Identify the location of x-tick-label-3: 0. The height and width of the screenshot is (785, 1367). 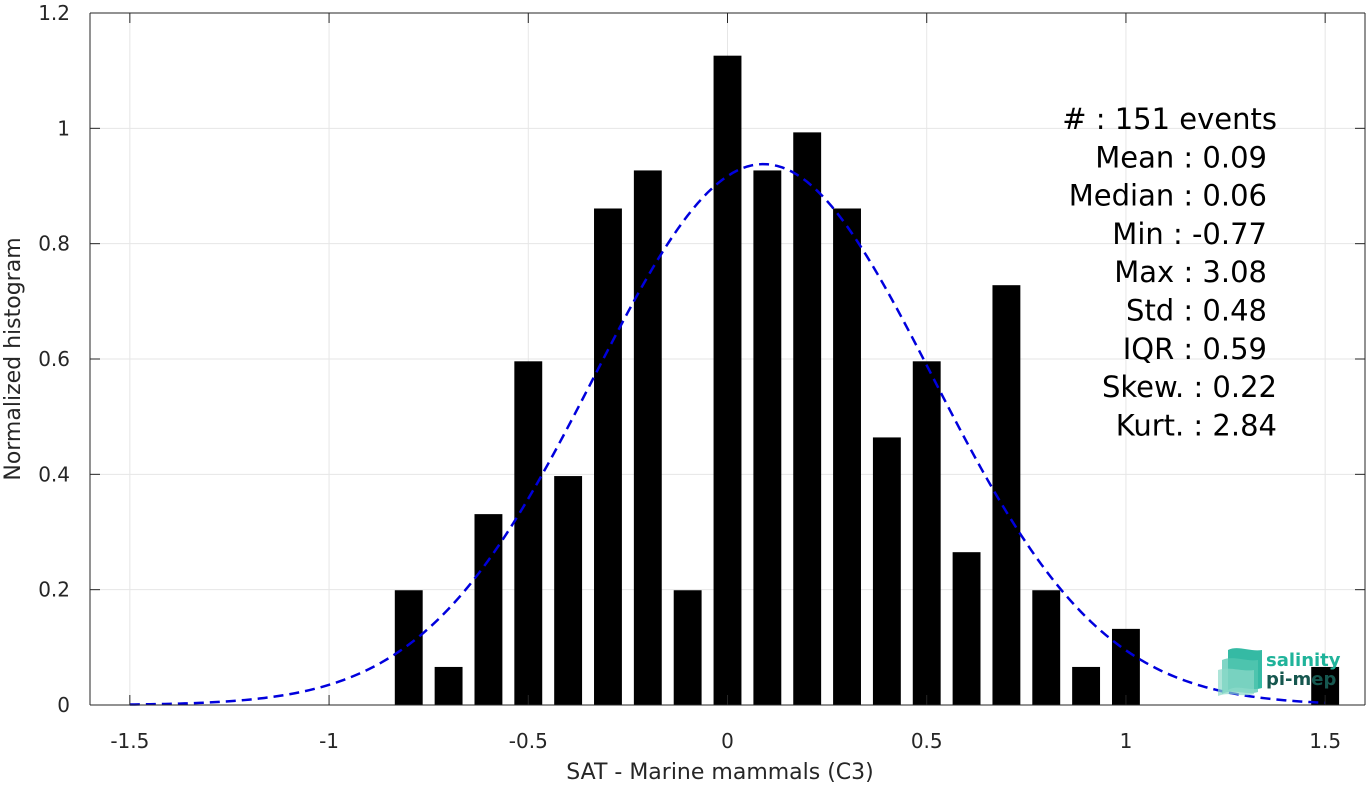
(727, 741).